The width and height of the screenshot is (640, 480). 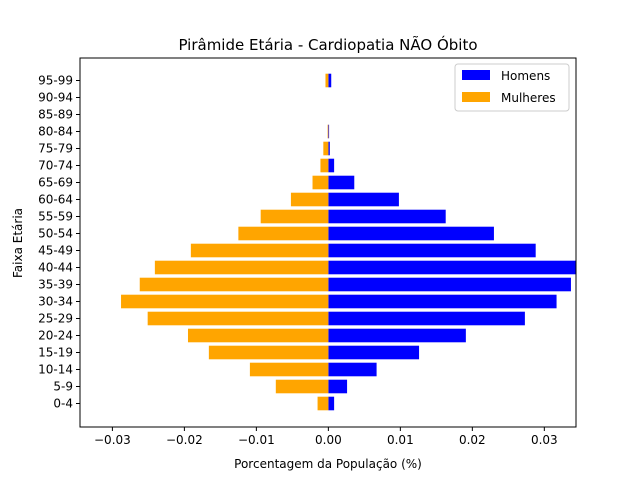 I want to click on y-tick-label: 0-4, so click(x=63, y=404).